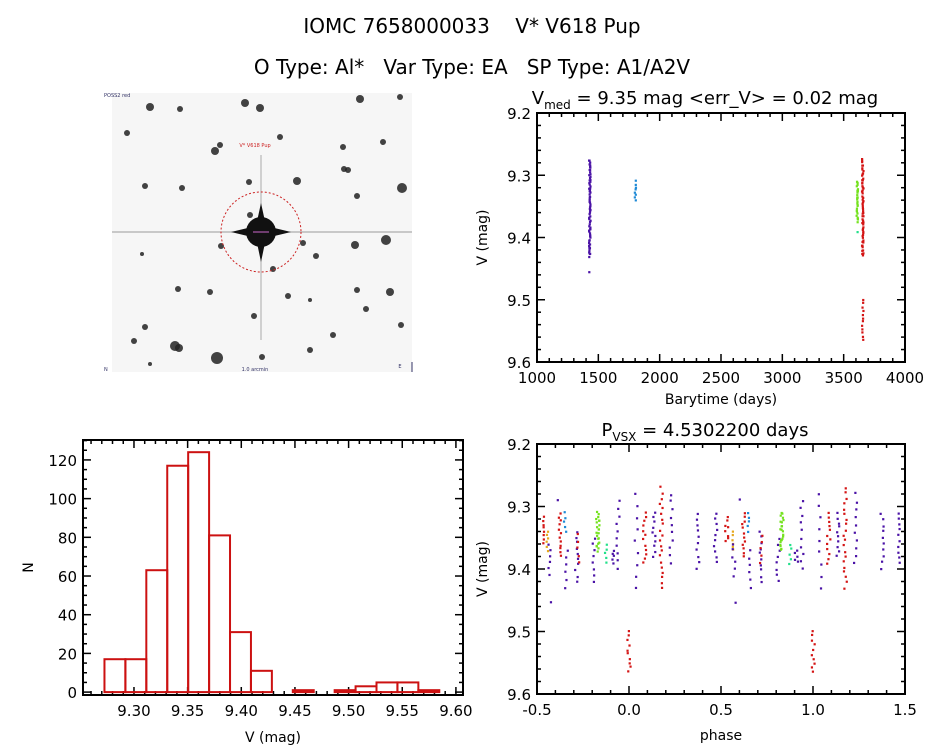 The height and width of the screenshot is (747, 944). What do you see at coordinates (402, 711) in the screenshot?
I see `x-tick-label: 9.55` at bounding box center [402, 711].